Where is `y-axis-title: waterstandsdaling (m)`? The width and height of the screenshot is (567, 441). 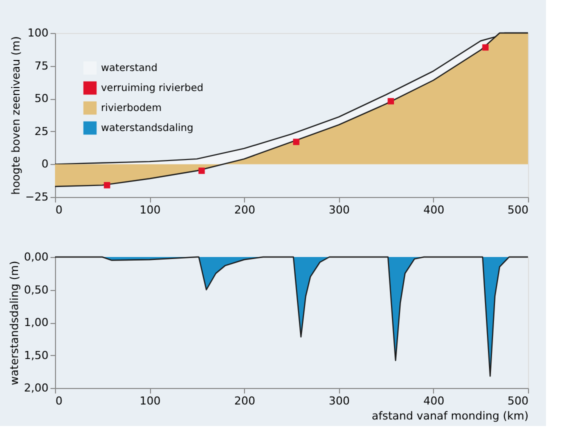
y-axis-title: waterstandsdaling (m) is located at coordinates (15, 323).